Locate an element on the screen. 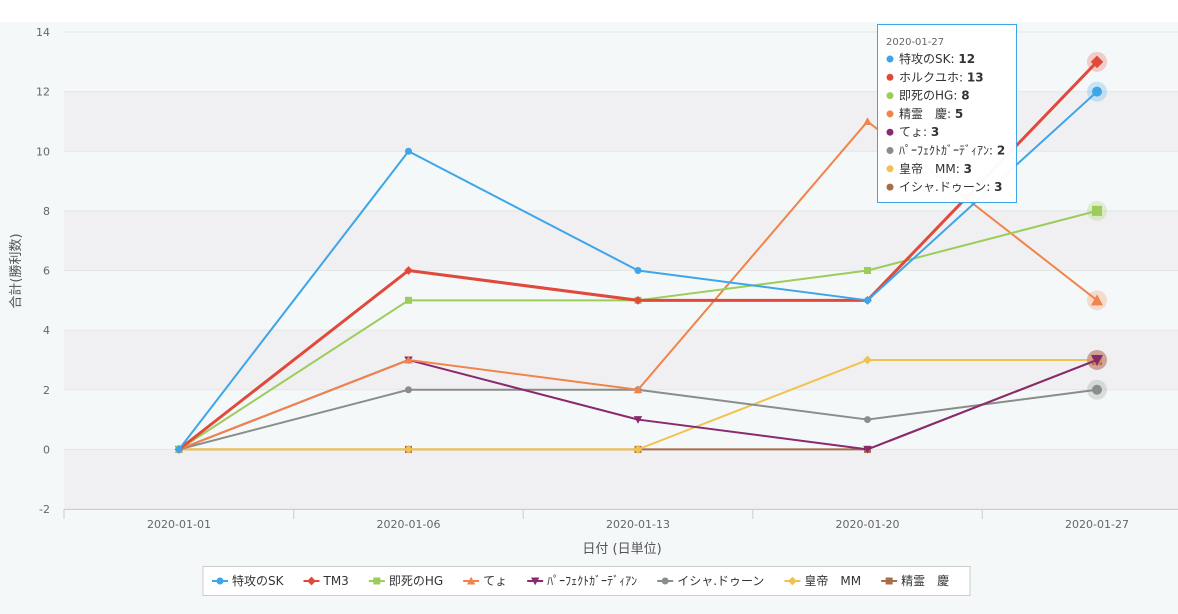  legend-item: TM3 is located at coordinates (326, 581).